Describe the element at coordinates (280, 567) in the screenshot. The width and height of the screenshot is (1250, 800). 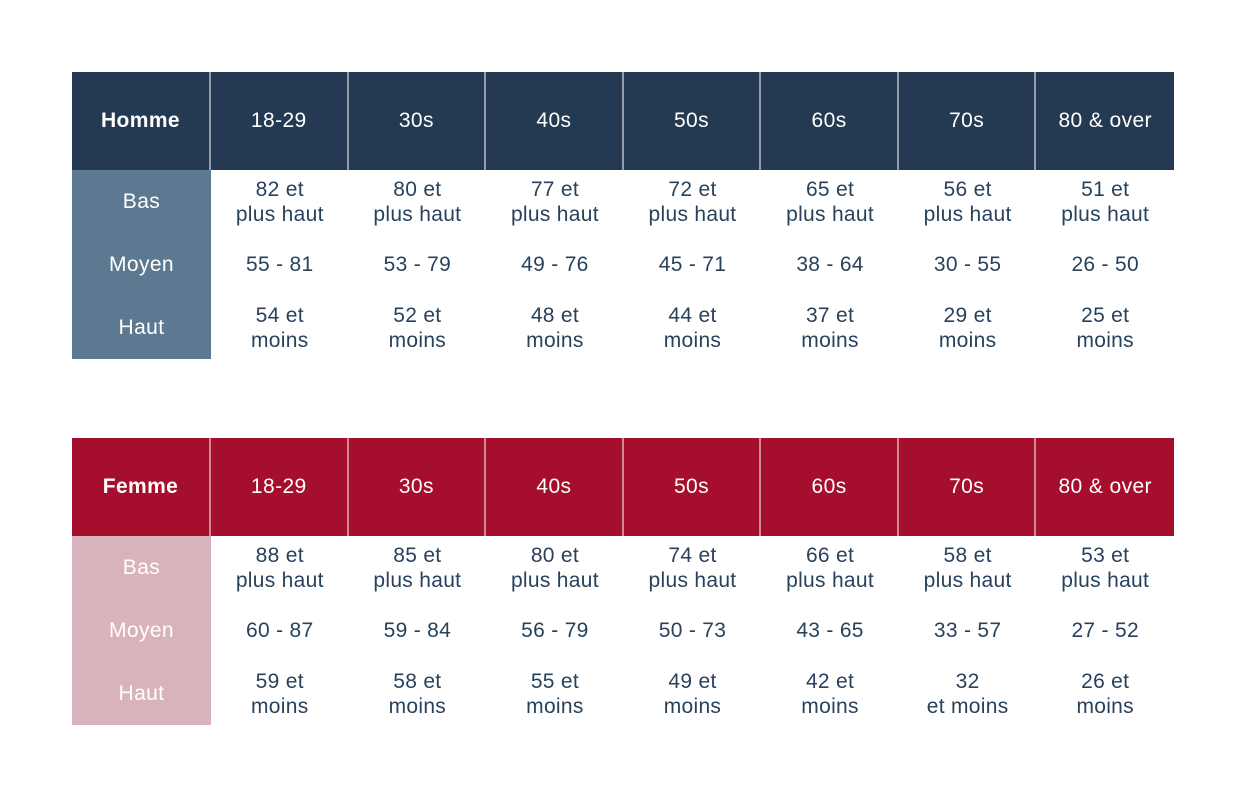
I see `data-cell: 88 et plus haut` at that location.